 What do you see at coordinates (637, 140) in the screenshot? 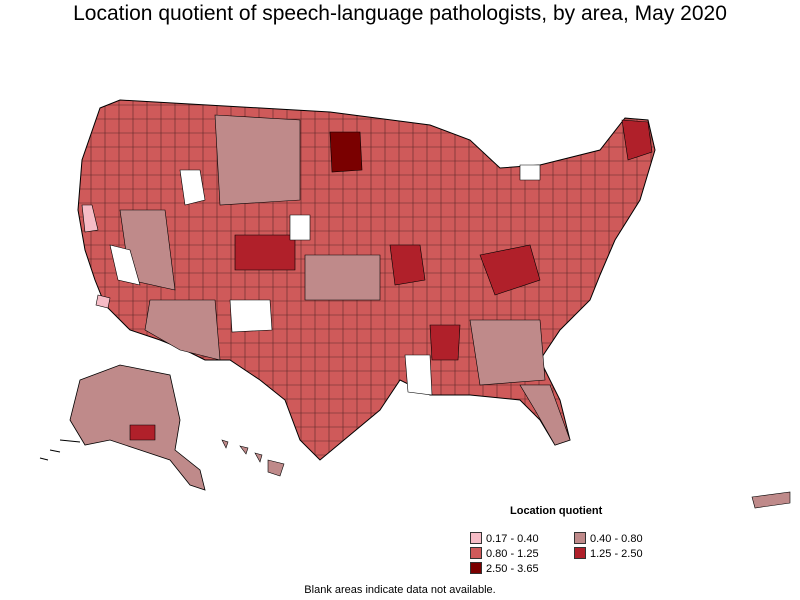
I see `region-high-maine` at bounding box center [637, 140].